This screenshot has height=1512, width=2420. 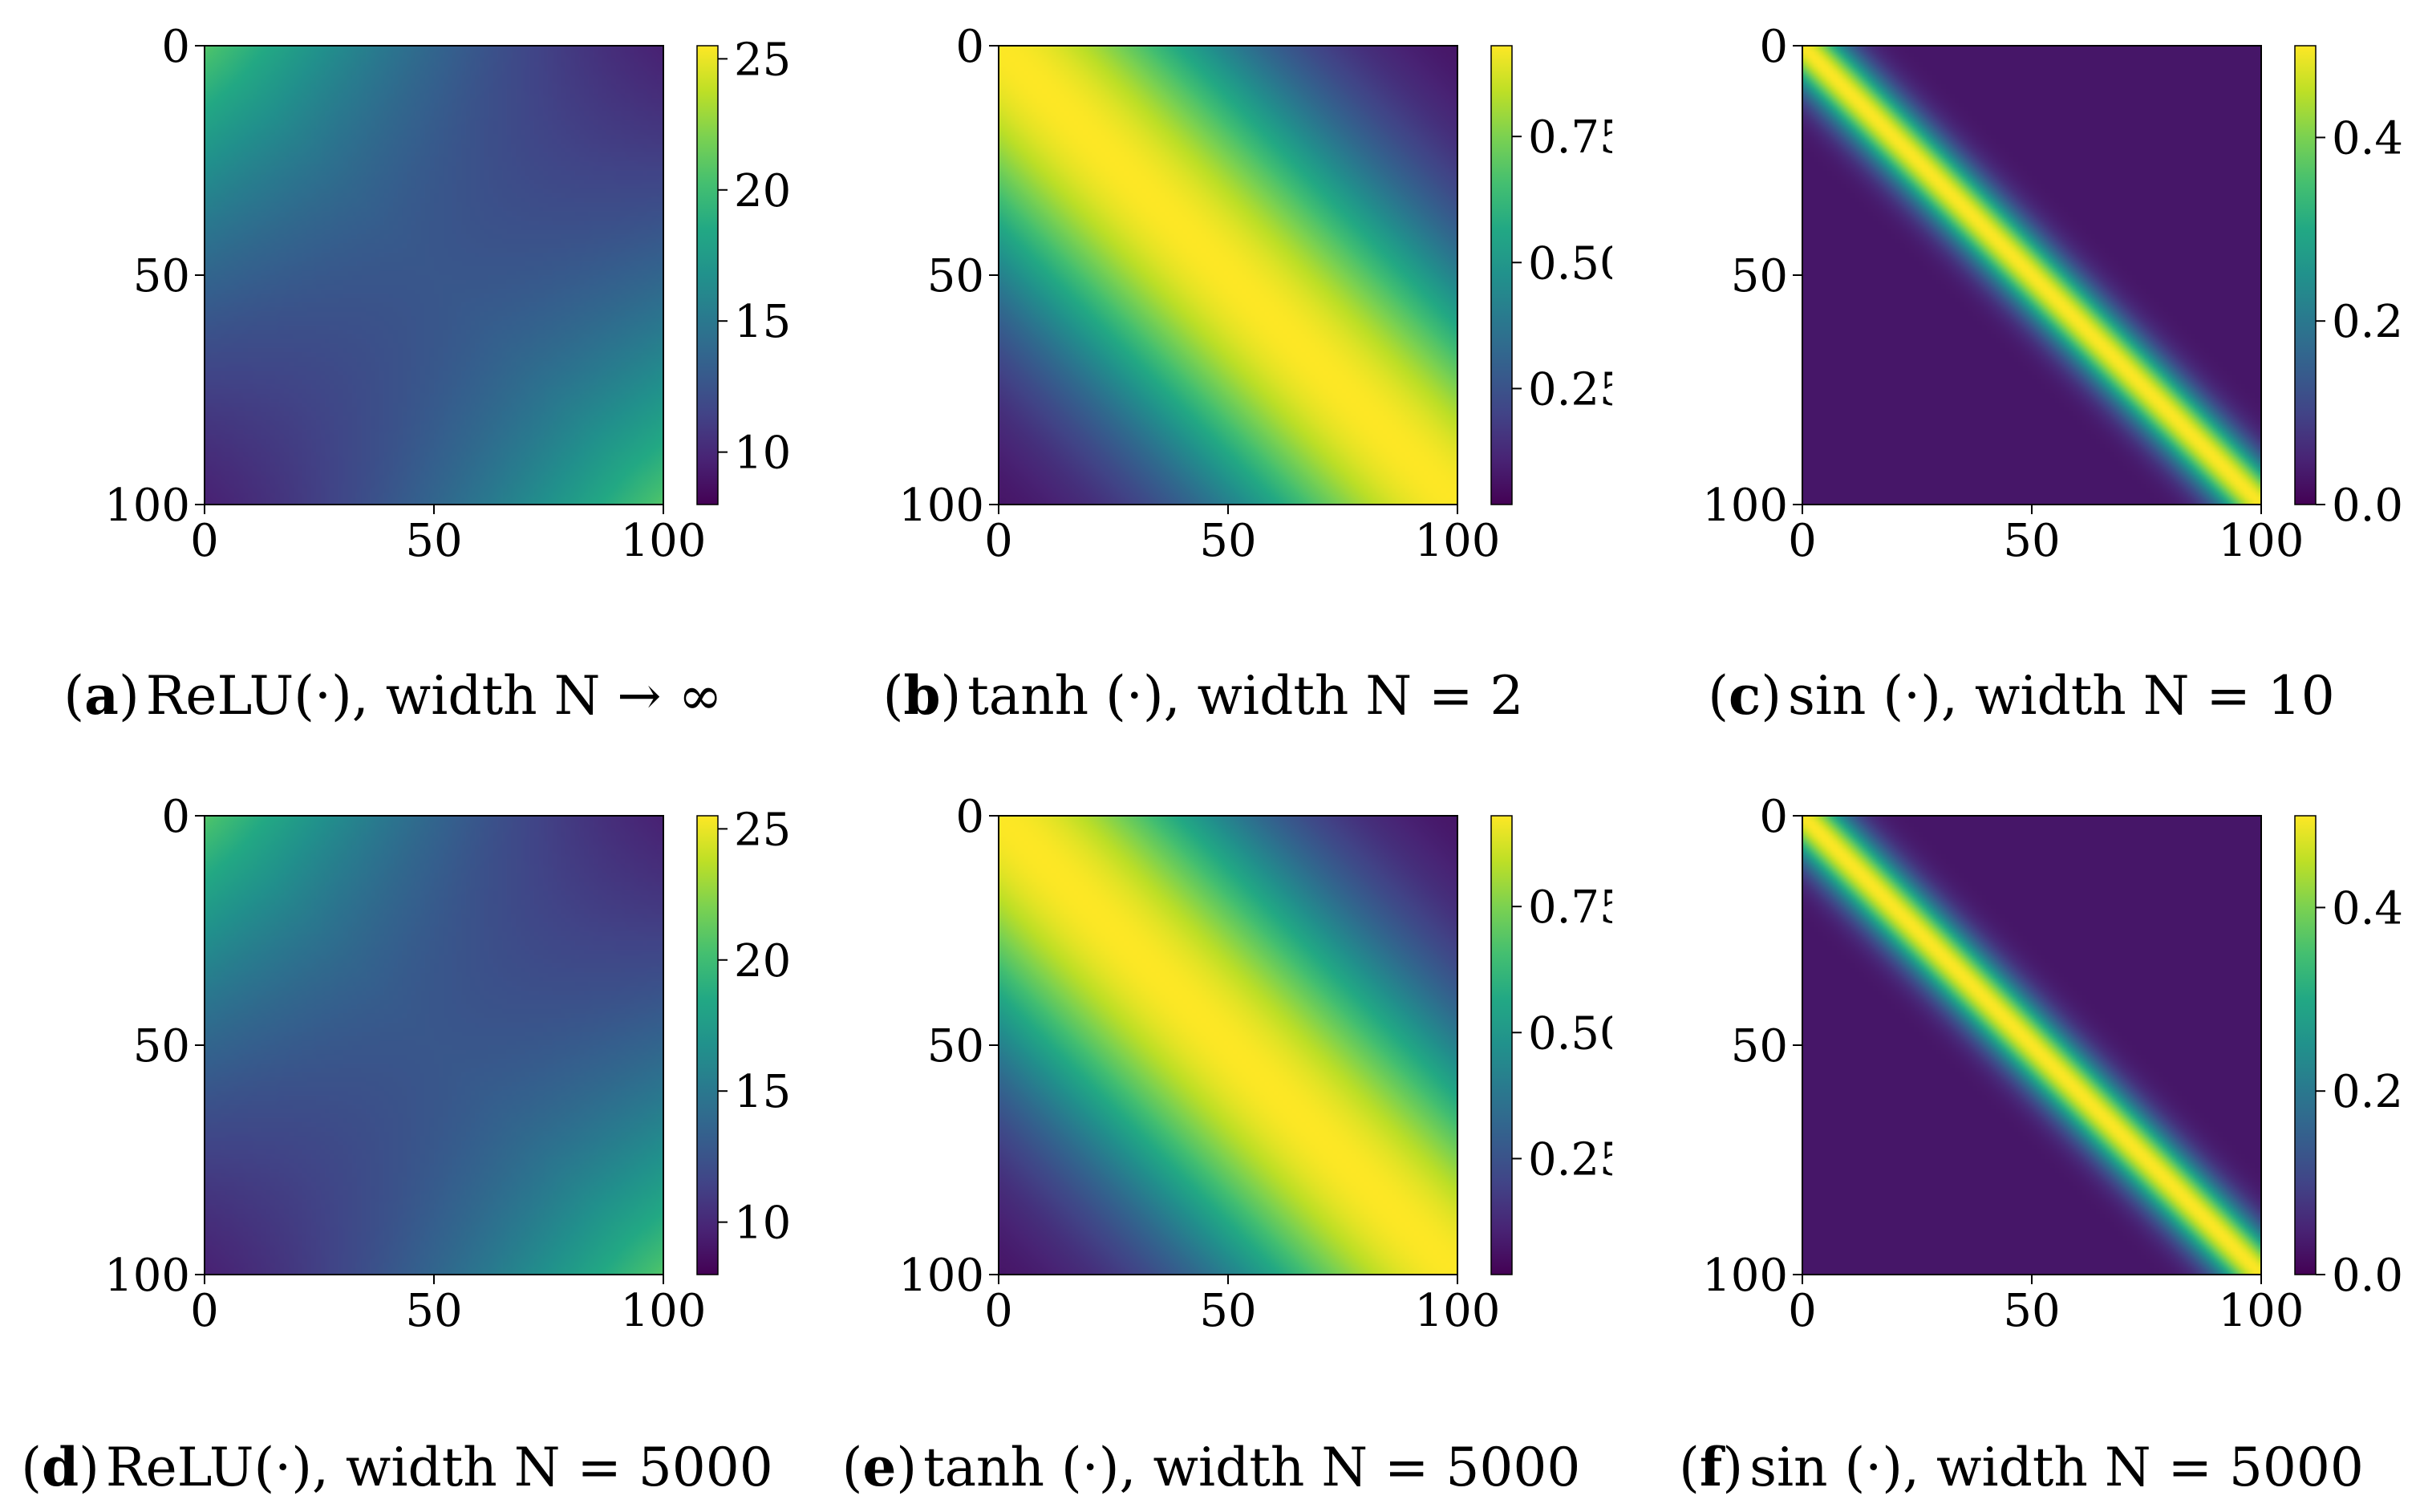 I want to click on x-tick-label-e-100: 100, so click(x=1458, y=1311).